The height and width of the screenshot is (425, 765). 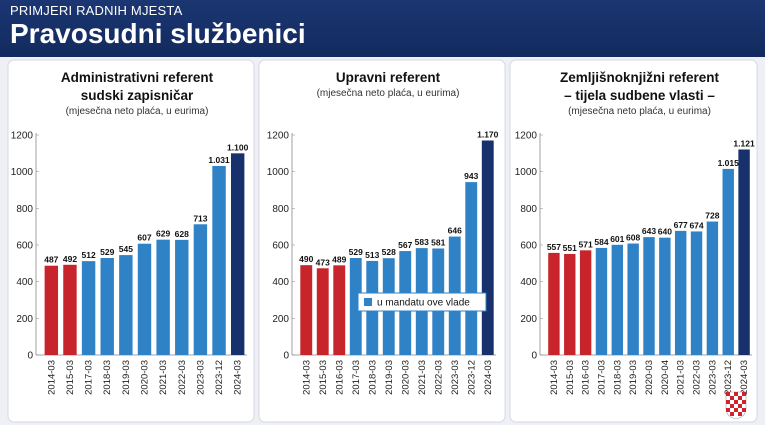 I want to click on bar-value-label: 713, so click(x=200, y=218).